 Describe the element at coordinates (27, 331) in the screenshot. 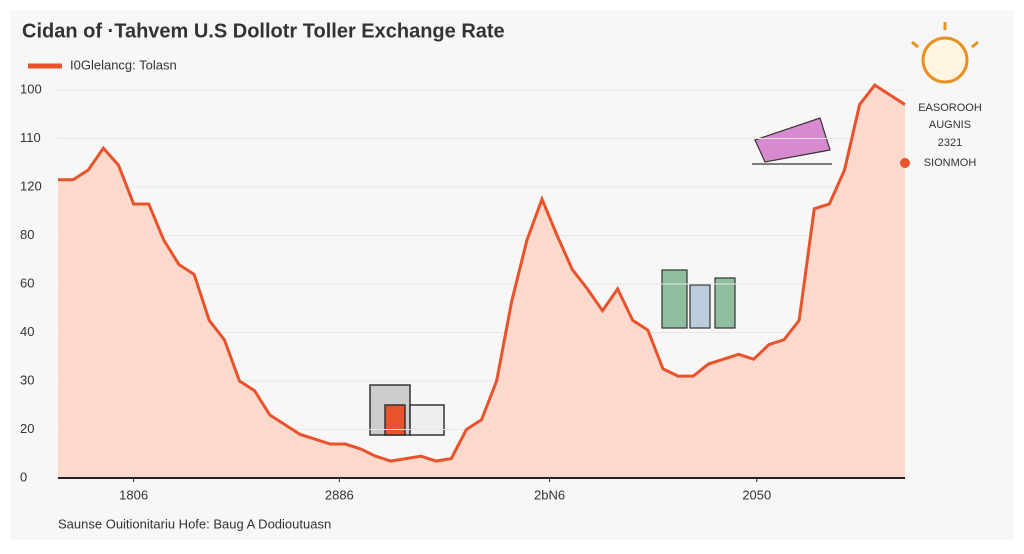

I see `y-tick-label: 40` at that location.